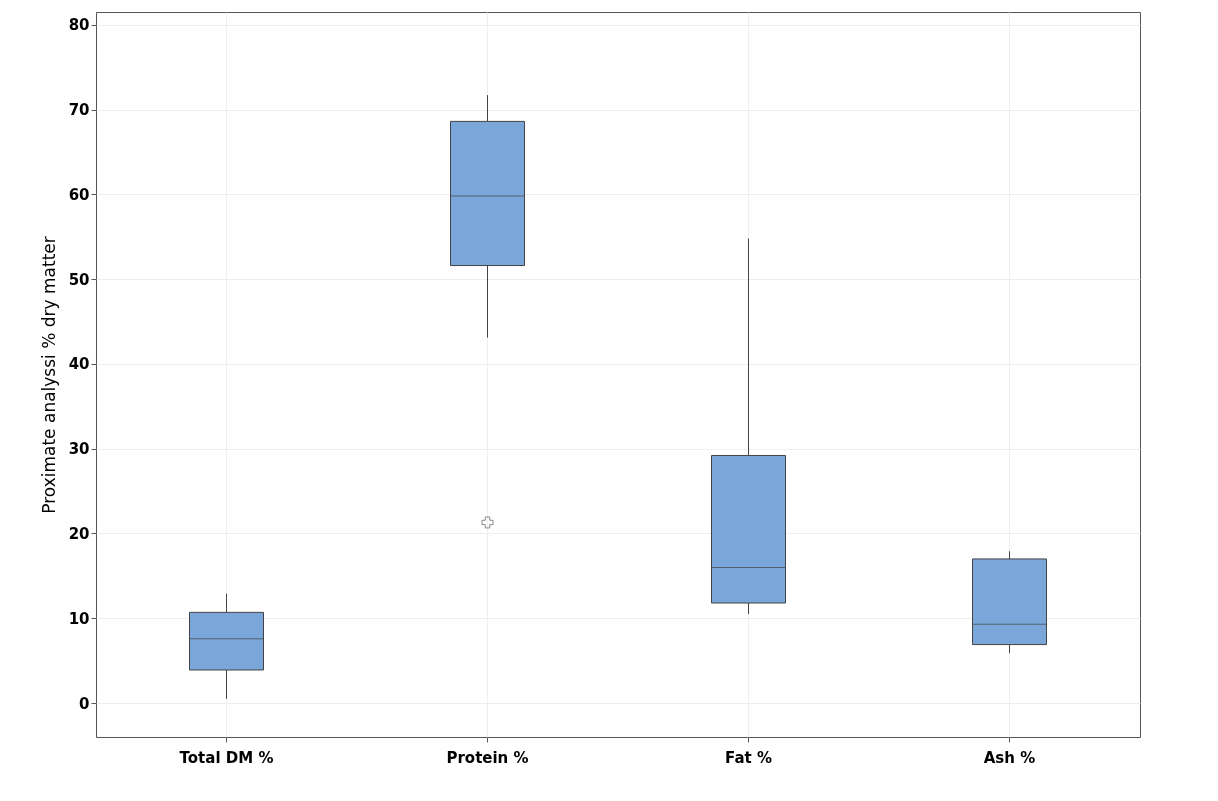 This screenshot has width=1218, height=801. What do you see at coordinates (79, 618) in the screenshot?
I see `y-tick-label: 10` at bounding box center [79, 618].